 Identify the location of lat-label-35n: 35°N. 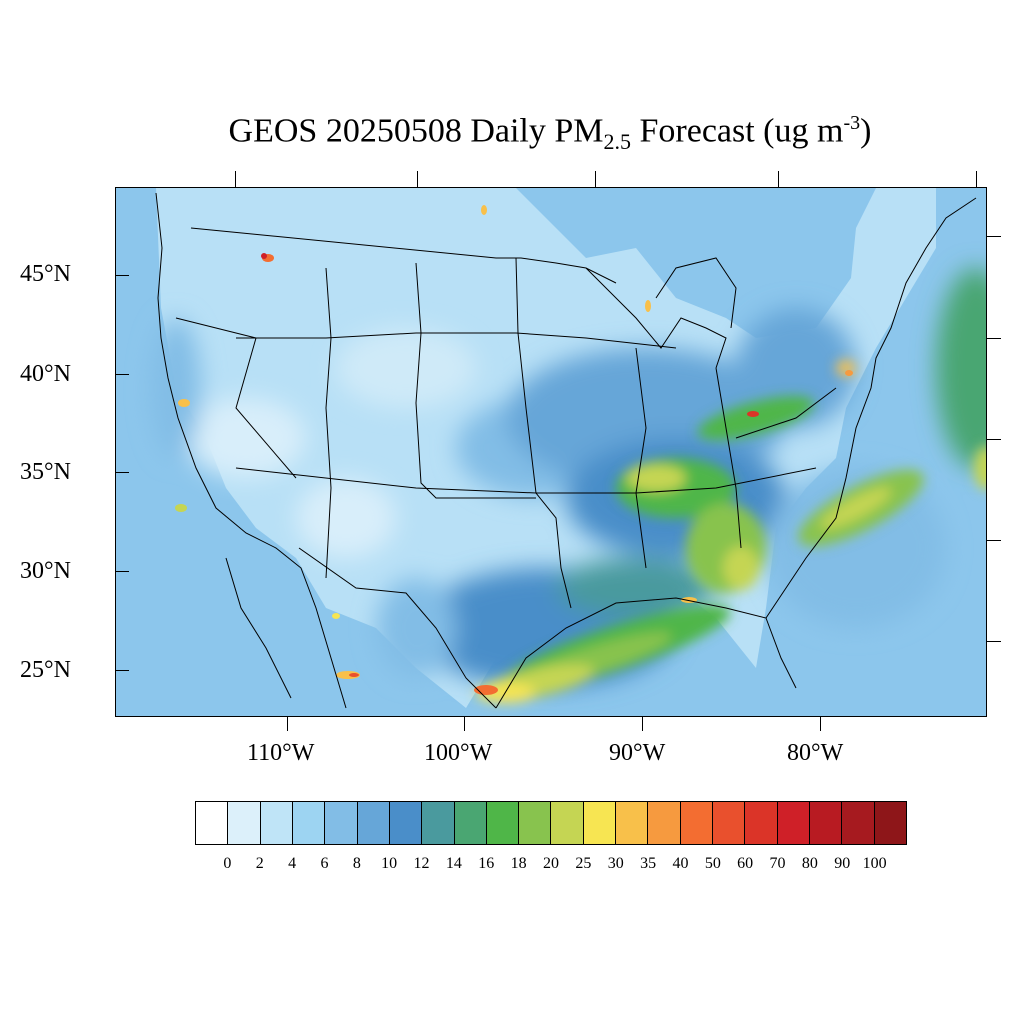
(45, 472).